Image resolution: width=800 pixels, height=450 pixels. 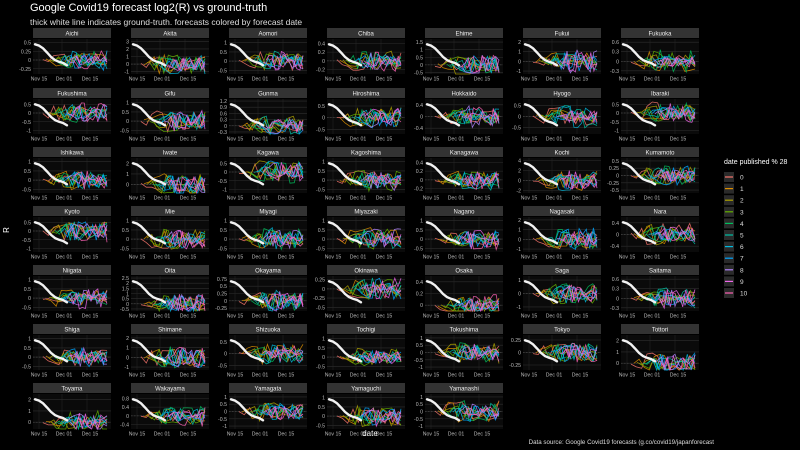 I want to click on legend-label: 0, so click(x=742, y=178).